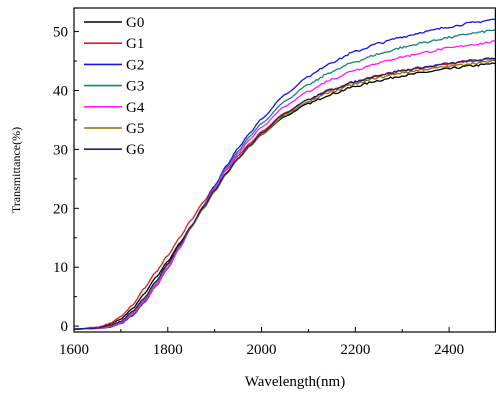 This screenshot has height=398, width=496. What do you see at coordinates (65, 327) in the screenshot?
I see `y-tick-label: 0` at bounding box center [65, 327].